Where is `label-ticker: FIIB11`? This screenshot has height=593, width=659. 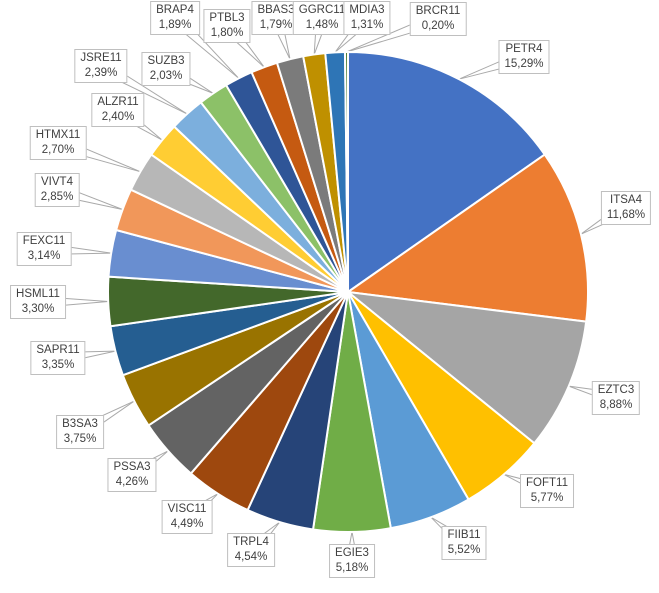 label-ticker: FIIB11 is located at coordinates (464, 535).